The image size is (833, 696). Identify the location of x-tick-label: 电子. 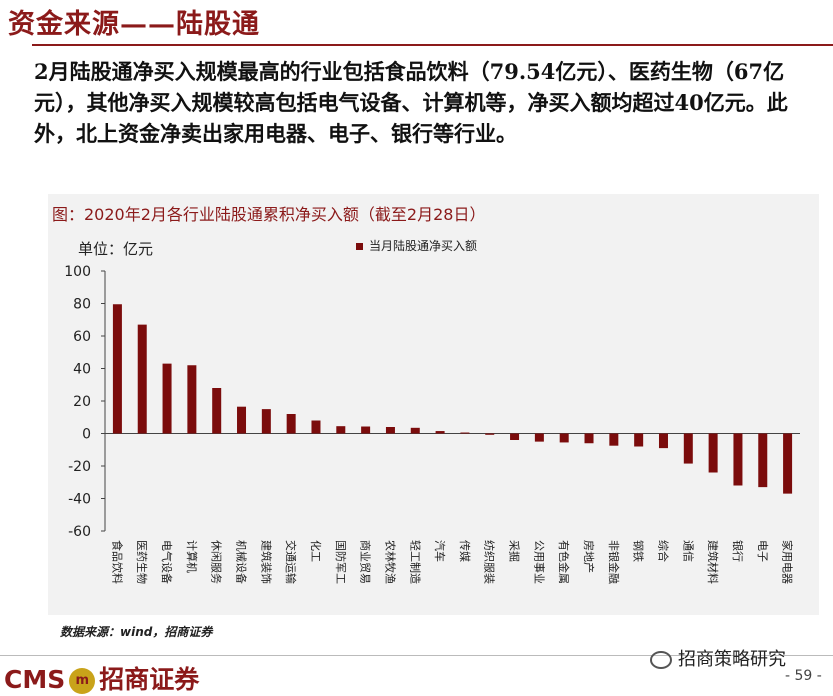
(762, 551).